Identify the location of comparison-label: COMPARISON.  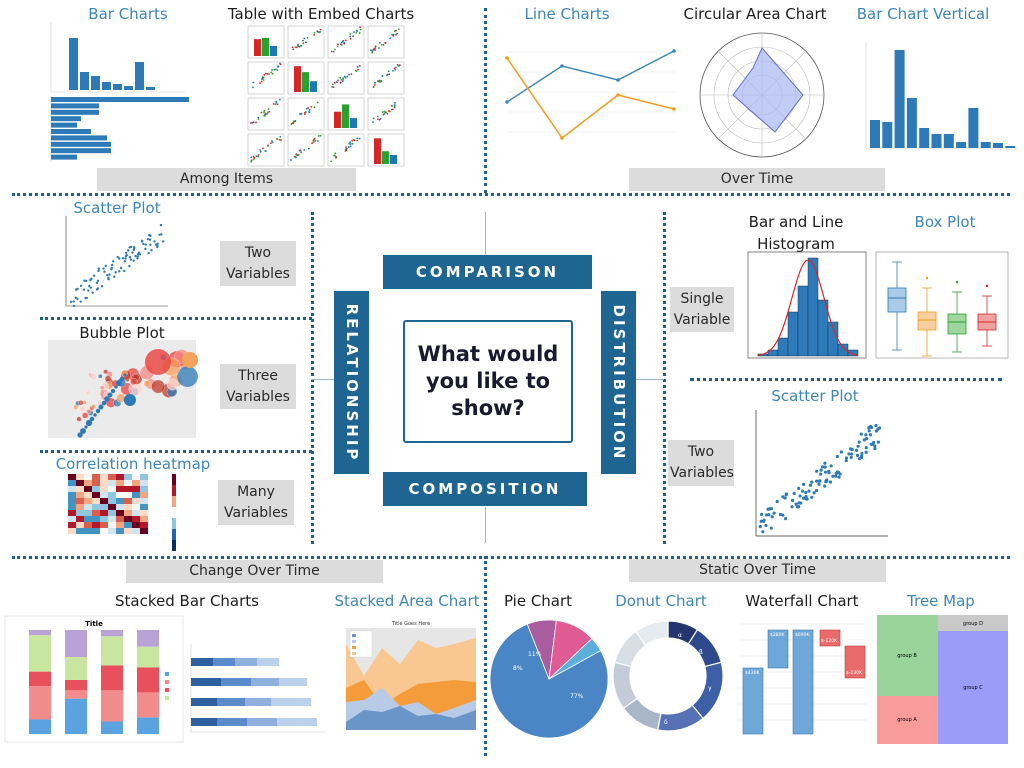
(487, 272).